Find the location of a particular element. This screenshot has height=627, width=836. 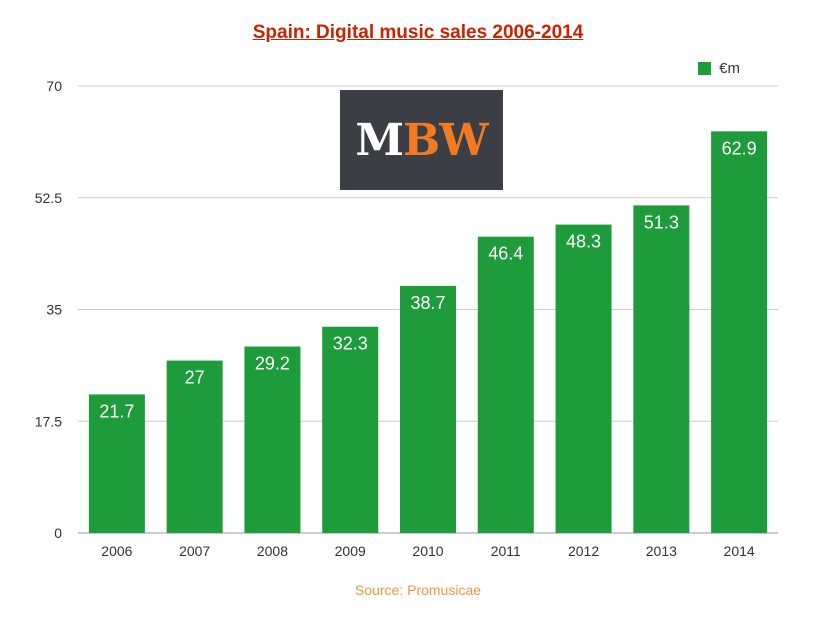

bar-value-label: 46.4 is located at coordinates (505, 254).